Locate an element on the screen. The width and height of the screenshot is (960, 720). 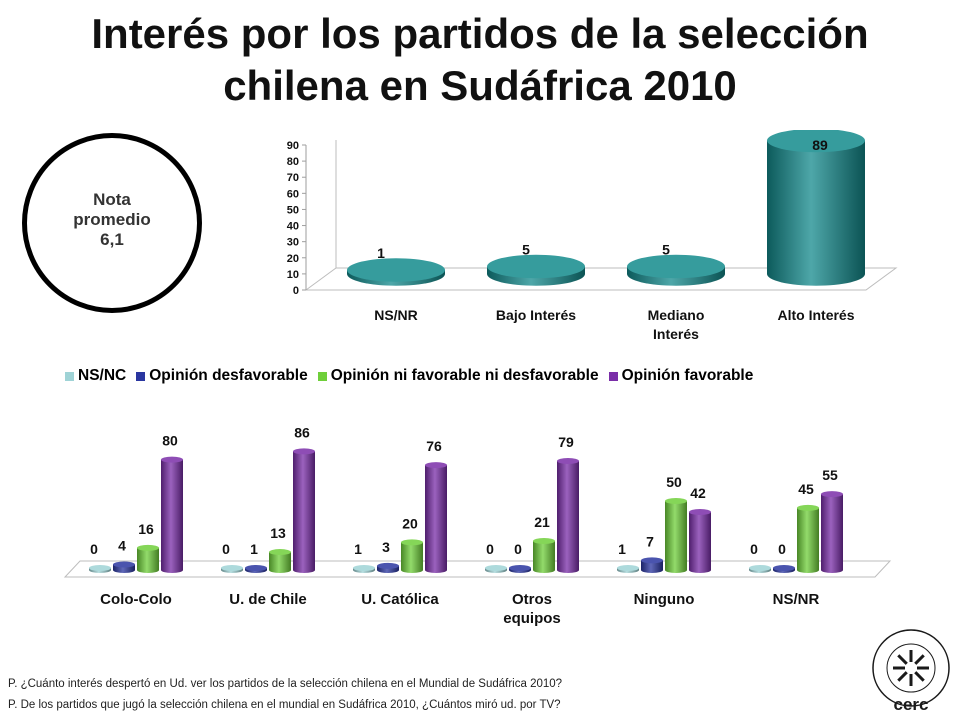
bar-2-2-body is located at coordinates (412, 557).